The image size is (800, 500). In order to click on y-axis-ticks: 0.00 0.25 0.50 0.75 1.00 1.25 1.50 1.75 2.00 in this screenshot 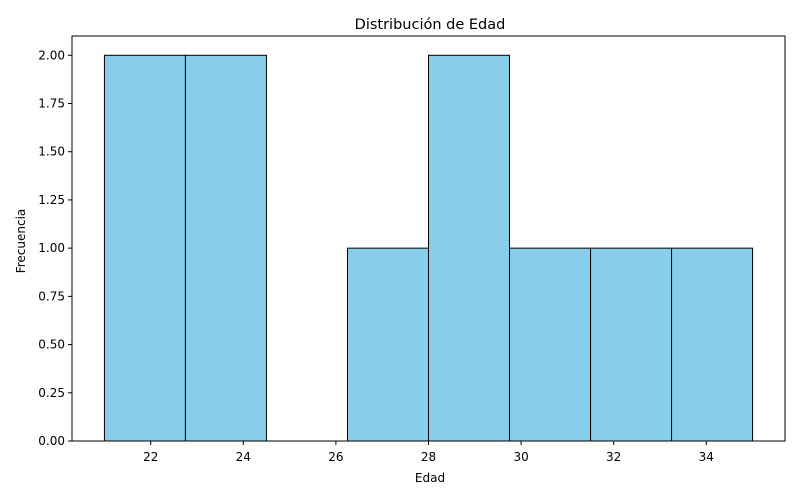, I will do `click(55, 248)`.